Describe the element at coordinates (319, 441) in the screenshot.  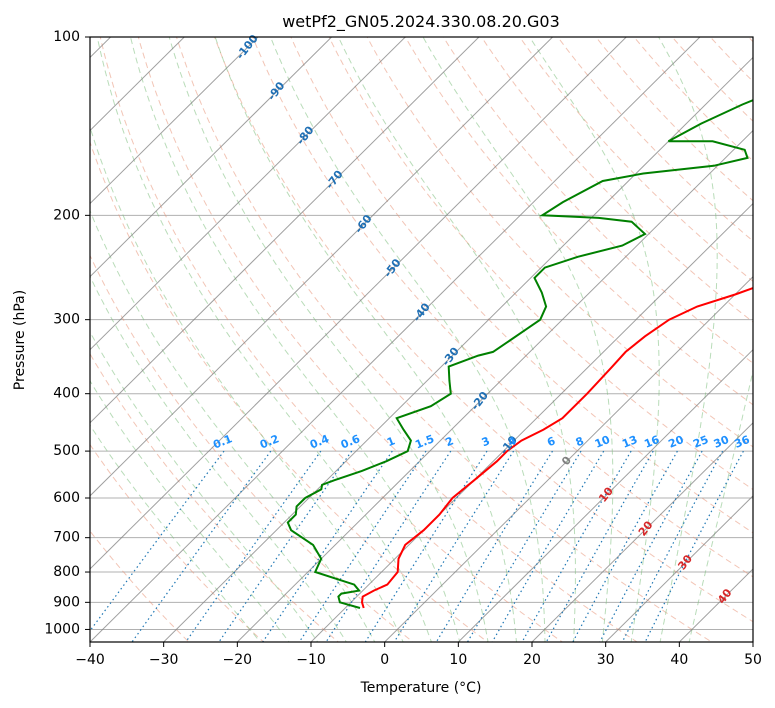
I see `mixing-ratio-label: 0.4` at that location.